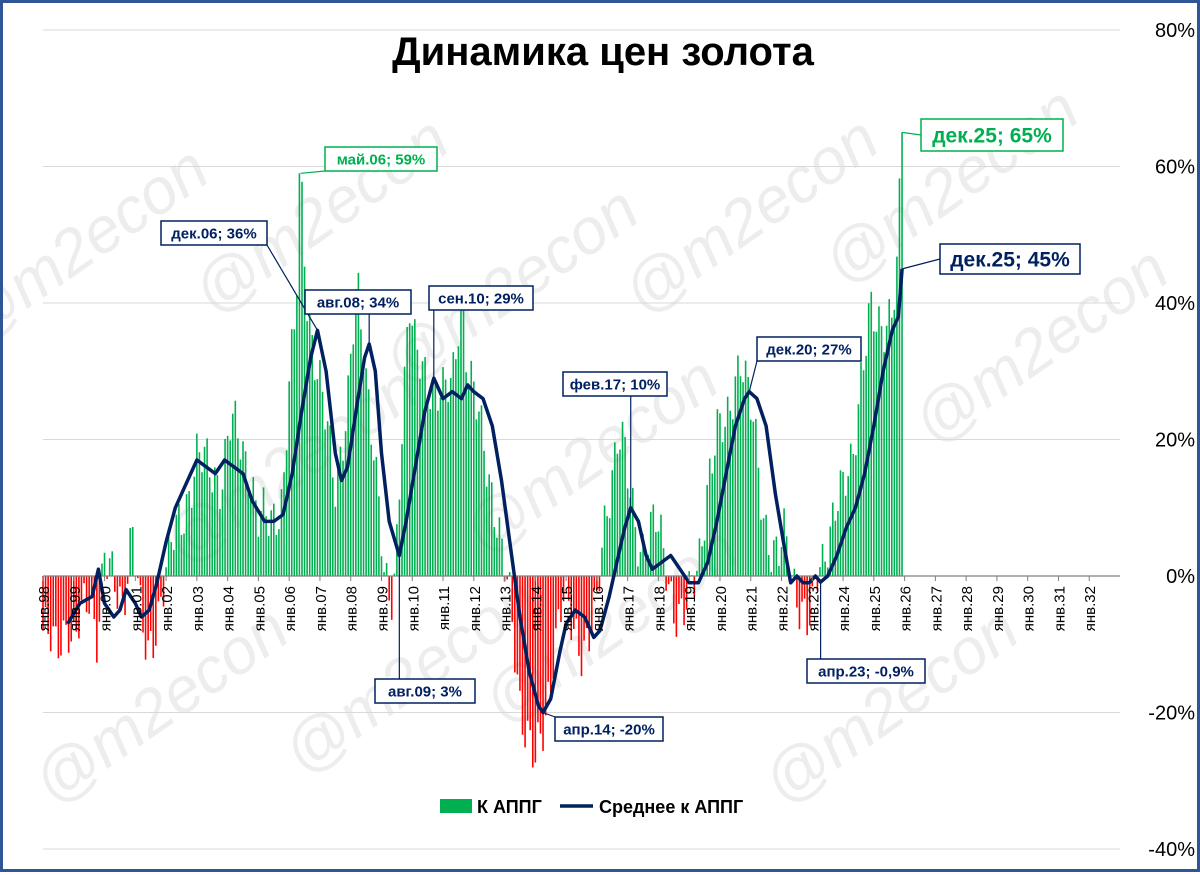 This screenshot has height=875, width=1200. I want to click on x-tick-label: янв.27, so click(936, 608).